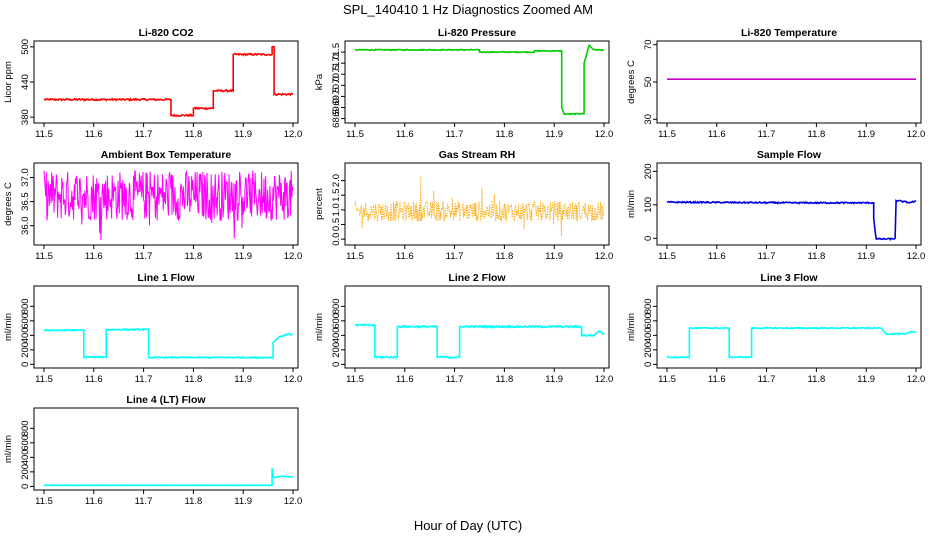 Image resolution: width=936 pixels, height=540 pixels. I want to click on y-axis-label: Licor ppm, so click(8, 82).